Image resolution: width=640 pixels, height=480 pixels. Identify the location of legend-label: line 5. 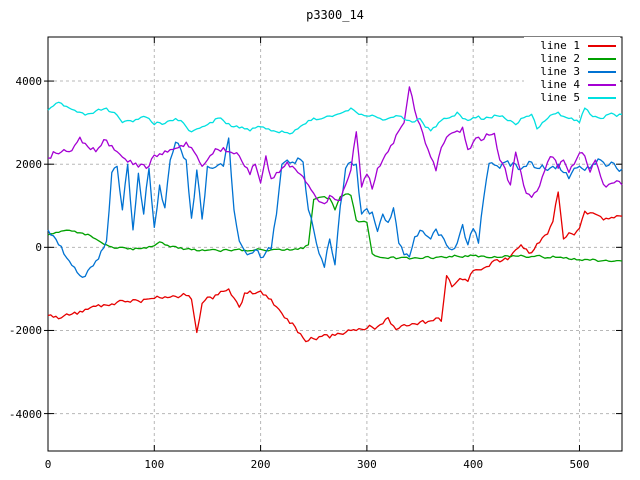
(560, 97).